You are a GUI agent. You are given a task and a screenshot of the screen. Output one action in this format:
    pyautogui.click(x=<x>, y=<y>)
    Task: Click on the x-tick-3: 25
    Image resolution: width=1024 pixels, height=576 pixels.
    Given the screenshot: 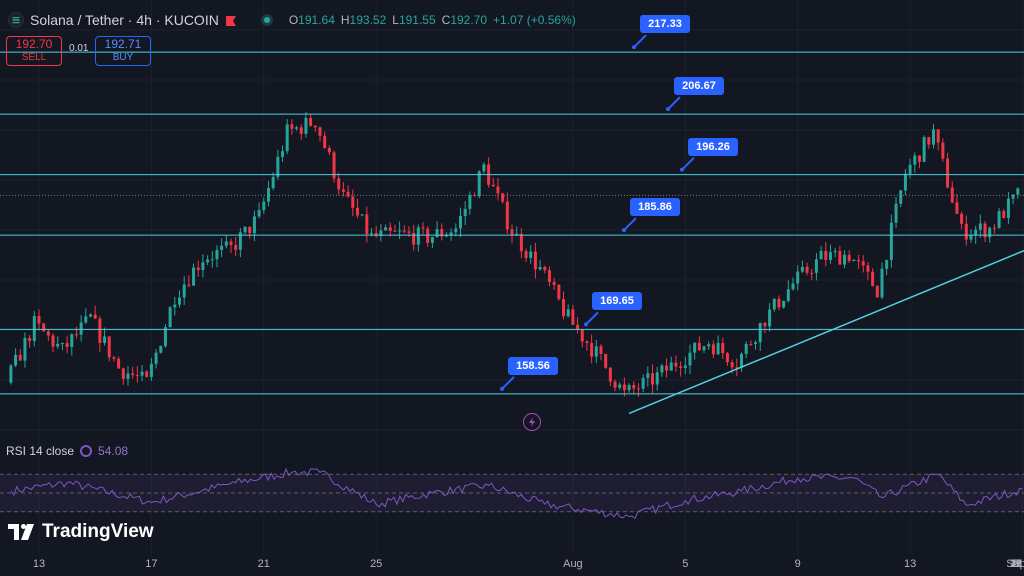 What is the action you would take?
    pyautogui.click(x=376, y=564)
    